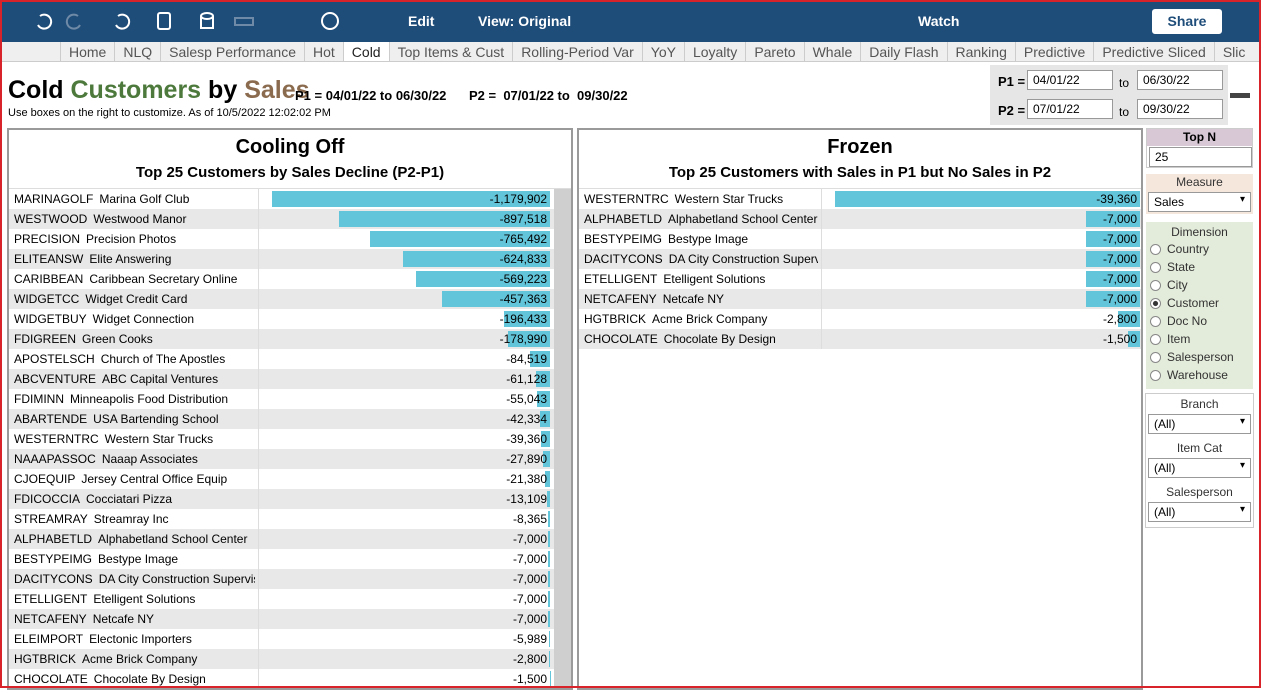  What do you see at coordinates (1199, 285) in the screenshot?
I see `radio-option: City` at bounding box center [1199, 285].